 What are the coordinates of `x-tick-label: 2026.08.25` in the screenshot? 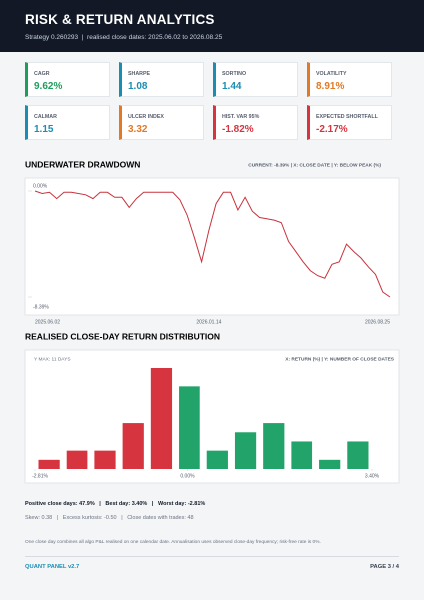 It's located at (377, 322).